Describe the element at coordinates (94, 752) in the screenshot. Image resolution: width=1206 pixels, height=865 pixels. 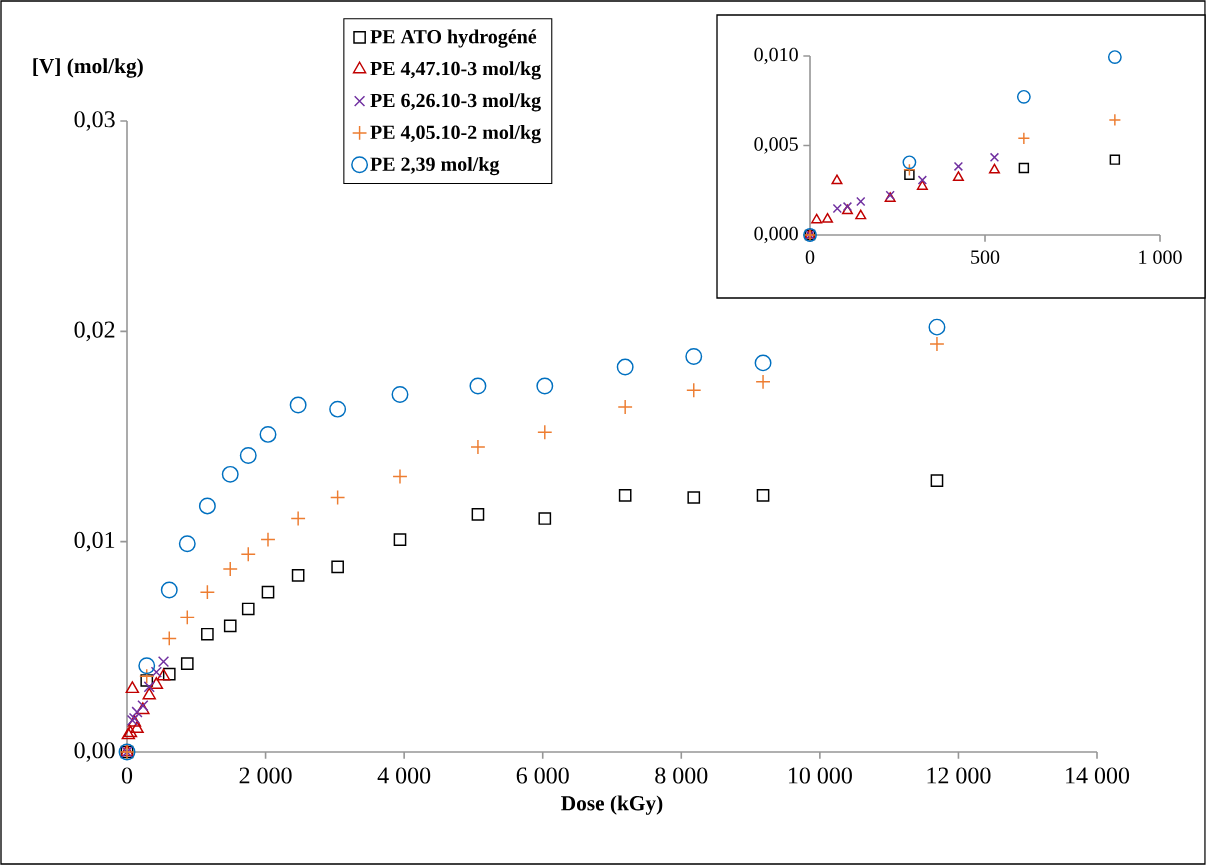
I see `y-tick-label: 0,00` at that location.